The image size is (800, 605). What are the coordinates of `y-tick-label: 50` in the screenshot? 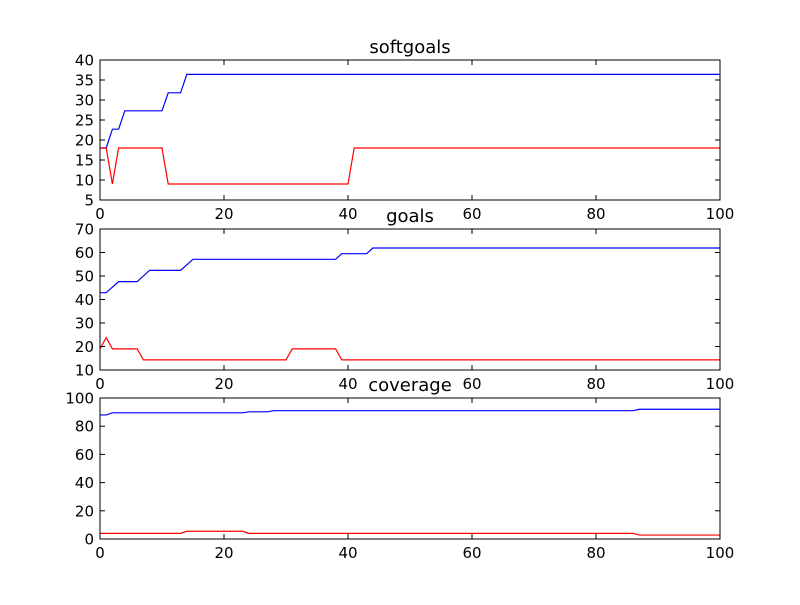 It's located at (84, 277).